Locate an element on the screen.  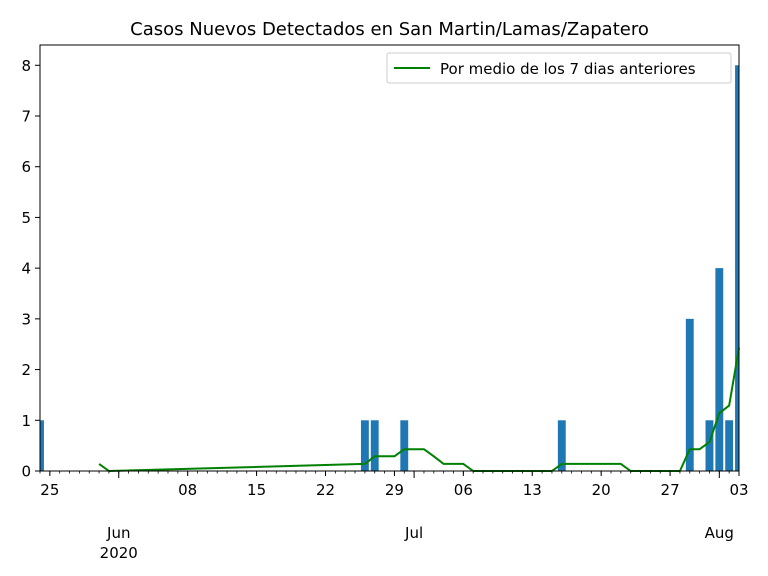
legend-label: Por medio de los 7 dias anteriores is located at coordinates (568, 69).